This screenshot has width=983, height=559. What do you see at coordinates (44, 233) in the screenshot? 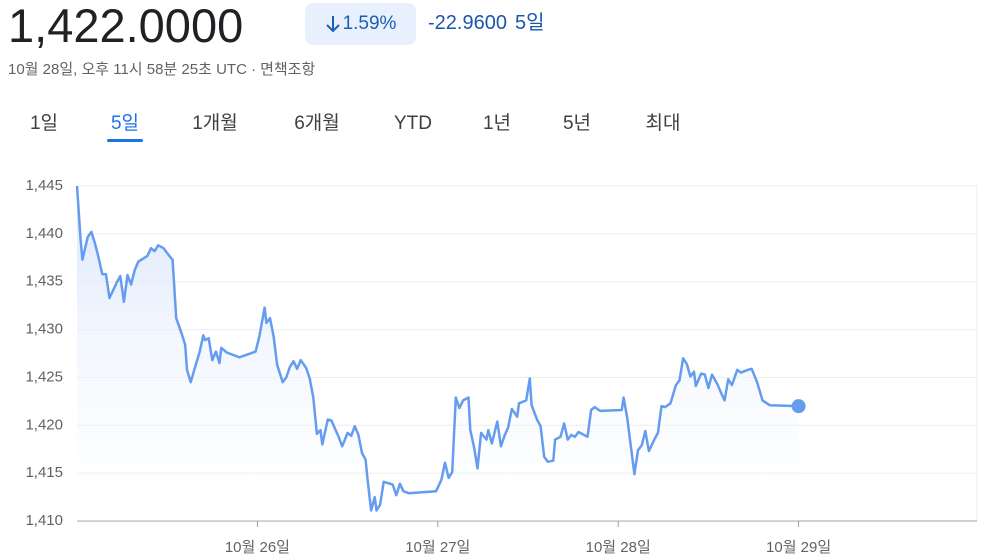
I see `y-tick-label: 1,440` at bounding box center [44, 233].